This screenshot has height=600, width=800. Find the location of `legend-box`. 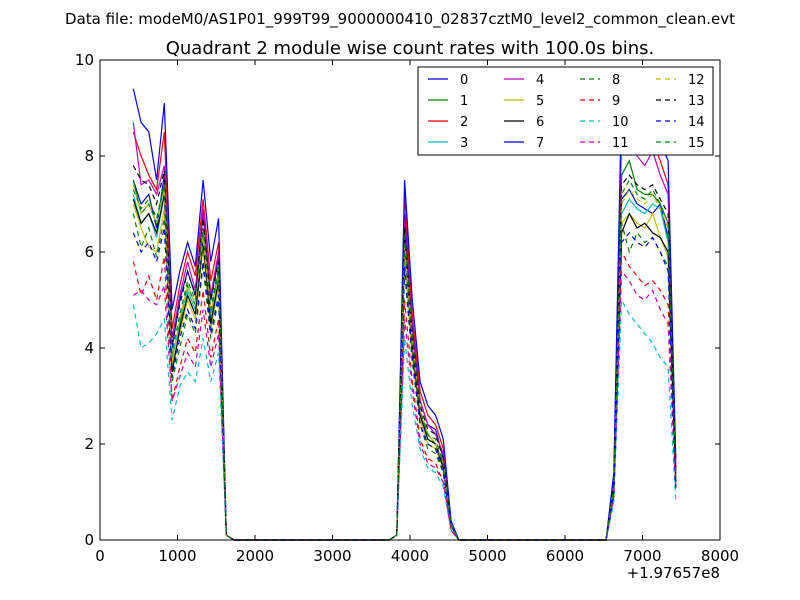

legend-box is located at coordinates (565, 111).